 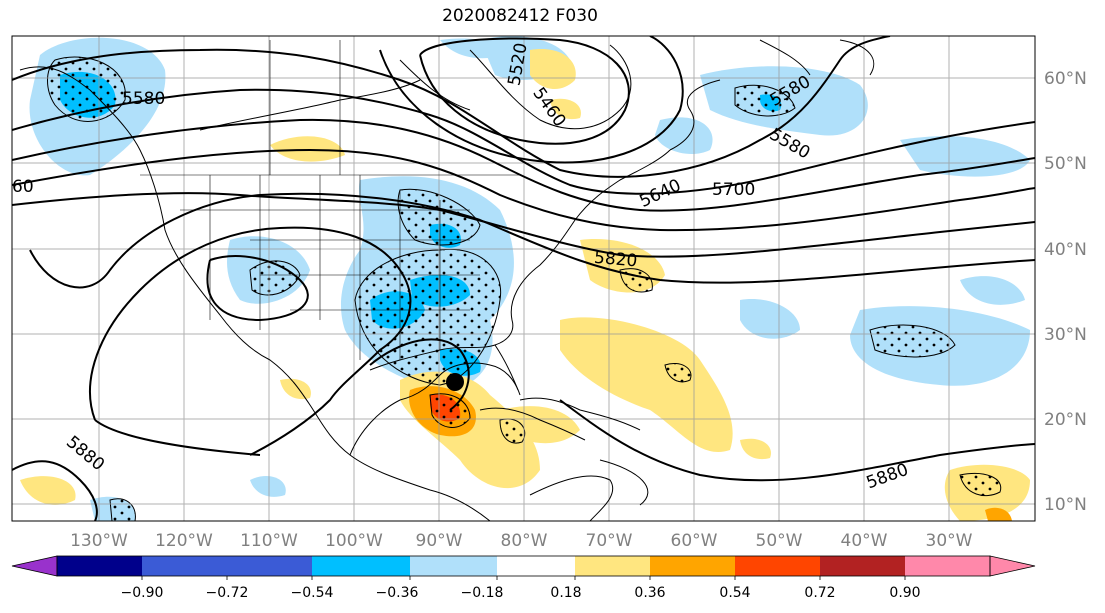 I want to click on lon-label: 30°W, so click(x=949, y=541).